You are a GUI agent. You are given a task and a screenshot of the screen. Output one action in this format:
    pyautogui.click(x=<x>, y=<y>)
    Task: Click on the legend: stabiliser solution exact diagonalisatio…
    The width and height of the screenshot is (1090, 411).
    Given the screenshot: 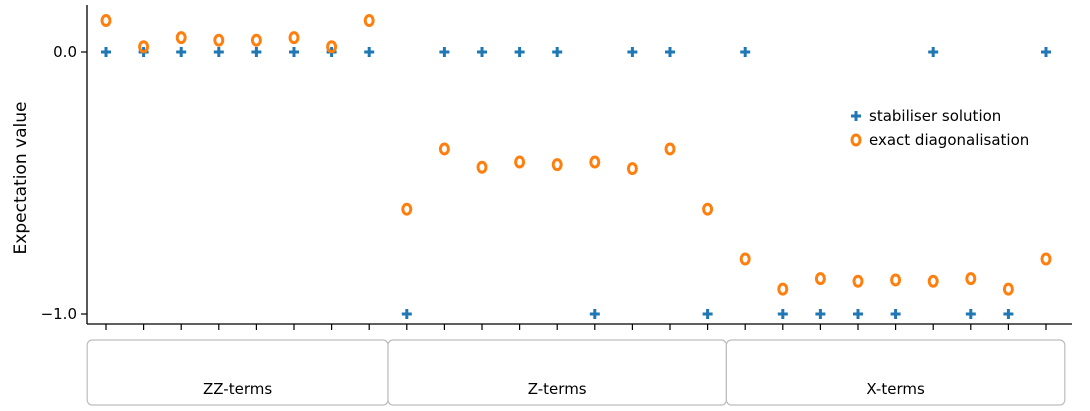 What is the action you would take?
    pyautogui.click(x=939, y=128)
    